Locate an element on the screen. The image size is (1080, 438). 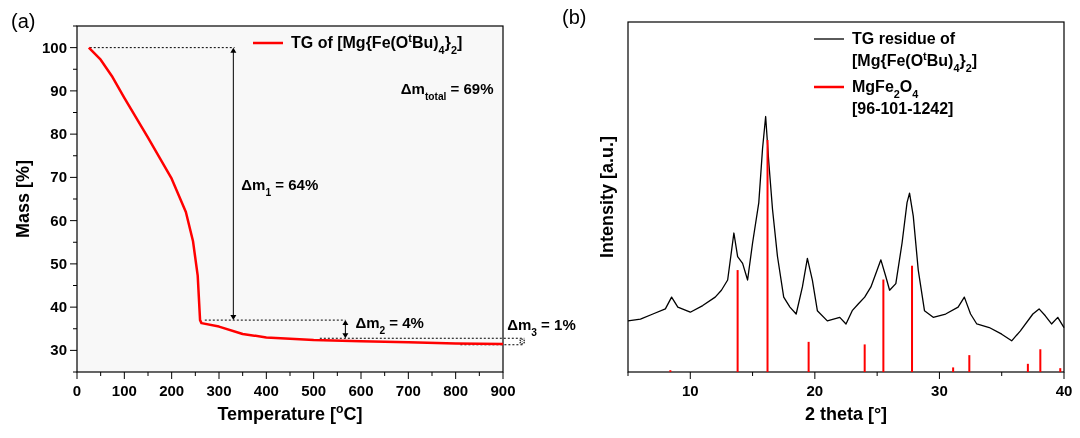
x-tick-label: 40 is located at coordinates (1064, 390).